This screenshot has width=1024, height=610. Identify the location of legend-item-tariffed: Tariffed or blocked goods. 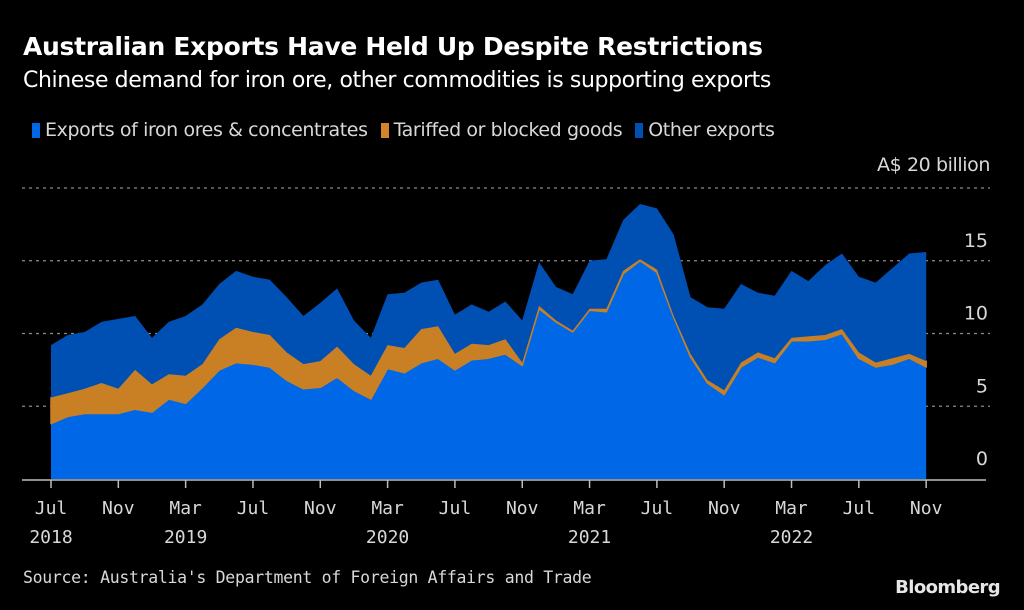
(501, 130).